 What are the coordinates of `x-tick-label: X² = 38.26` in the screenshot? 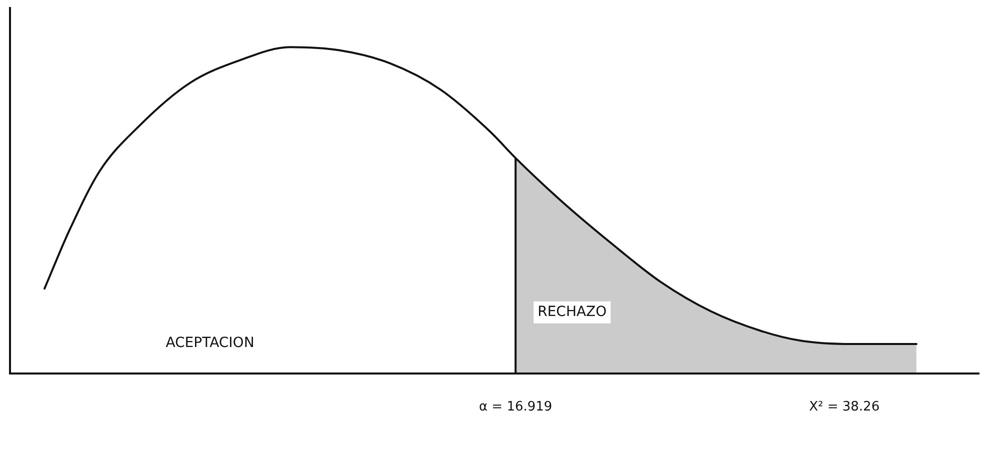 It's located at (844, 407).